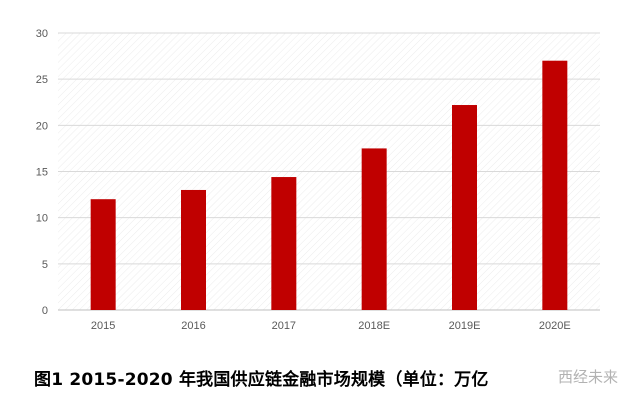 Image resolution: width=630 pixels, height=406 pixels. I want to click on y-tick-label: 25, so click(42, 80).